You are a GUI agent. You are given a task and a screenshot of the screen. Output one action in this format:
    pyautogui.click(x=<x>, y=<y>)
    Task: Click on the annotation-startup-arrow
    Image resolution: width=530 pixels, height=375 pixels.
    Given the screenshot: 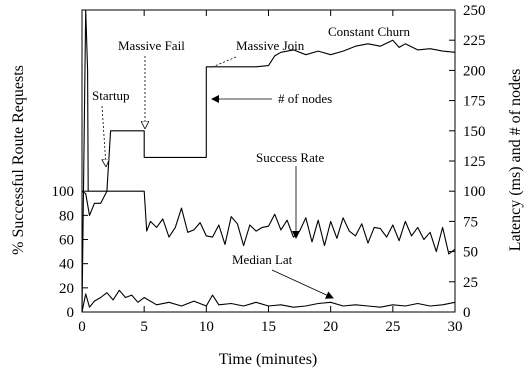 What is the action you would take?
    pyautogui.click(x=104, y=135)
    